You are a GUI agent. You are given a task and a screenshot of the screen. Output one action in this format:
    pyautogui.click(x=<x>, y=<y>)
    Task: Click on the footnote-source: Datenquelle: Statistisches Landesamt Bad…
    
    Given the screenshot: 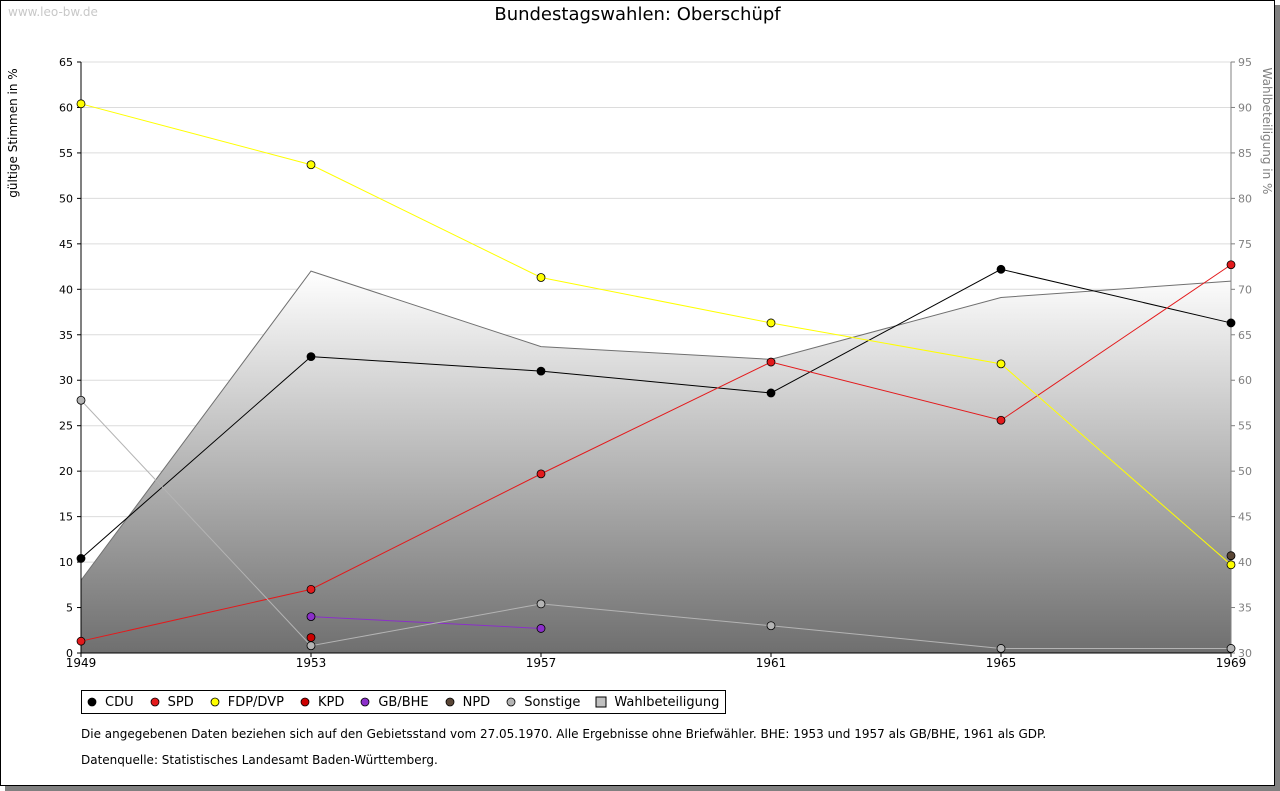 What is the action you would take?
    pyautogui.click(x=259, y=760)
    